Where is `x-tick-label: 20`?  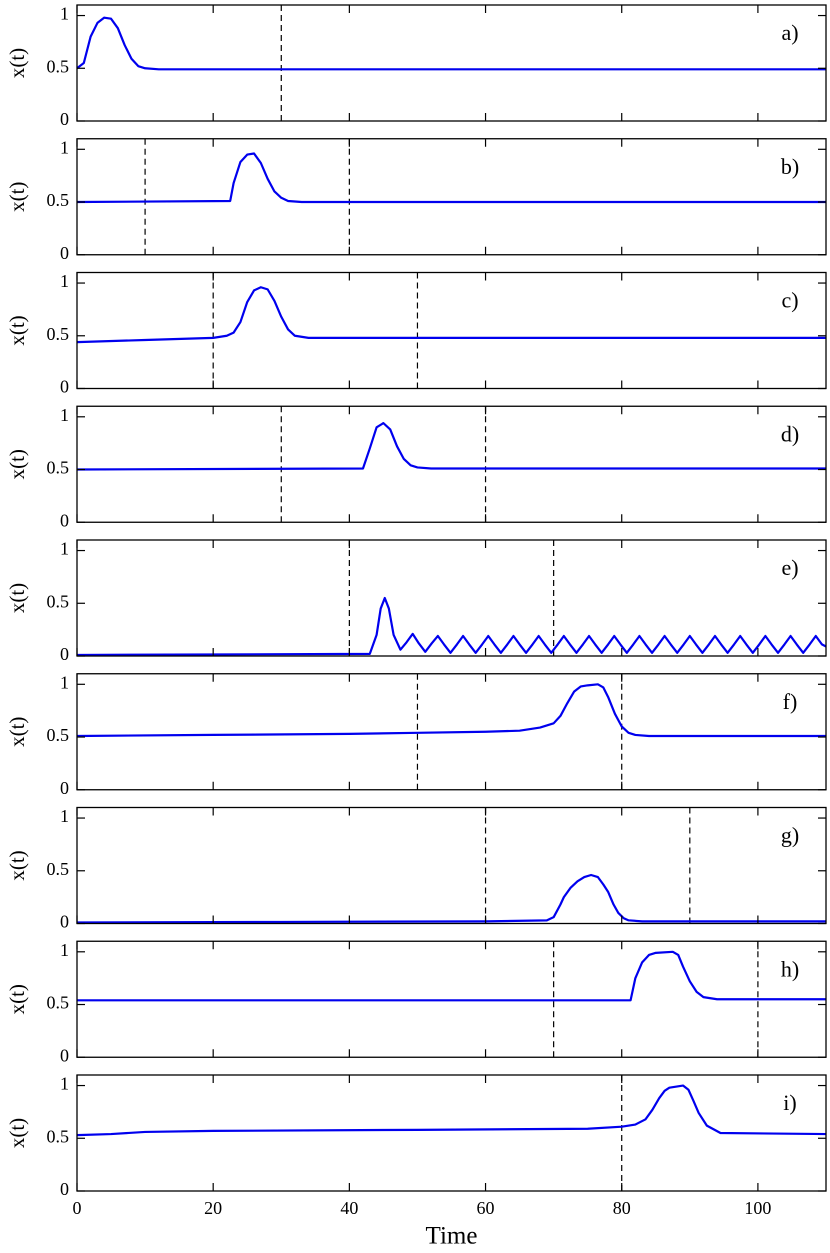 x-tick-label: 20 is located at coordinates (213, 1208).